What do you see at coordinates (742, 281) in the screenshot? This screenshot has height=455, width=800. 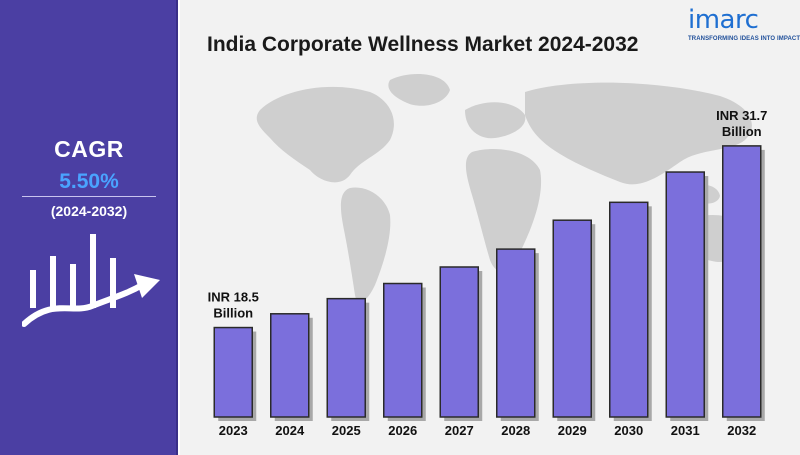 I see `bar-2032` at bounding box center [742, 281].